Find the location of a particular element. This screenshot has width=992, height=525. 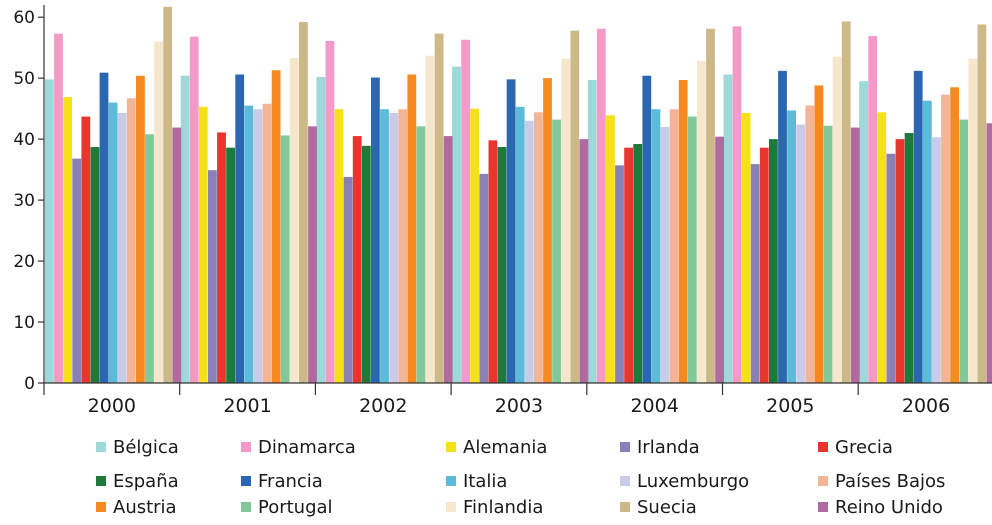

bar-dinamarca-2003 is located at coordinates (465, 211).